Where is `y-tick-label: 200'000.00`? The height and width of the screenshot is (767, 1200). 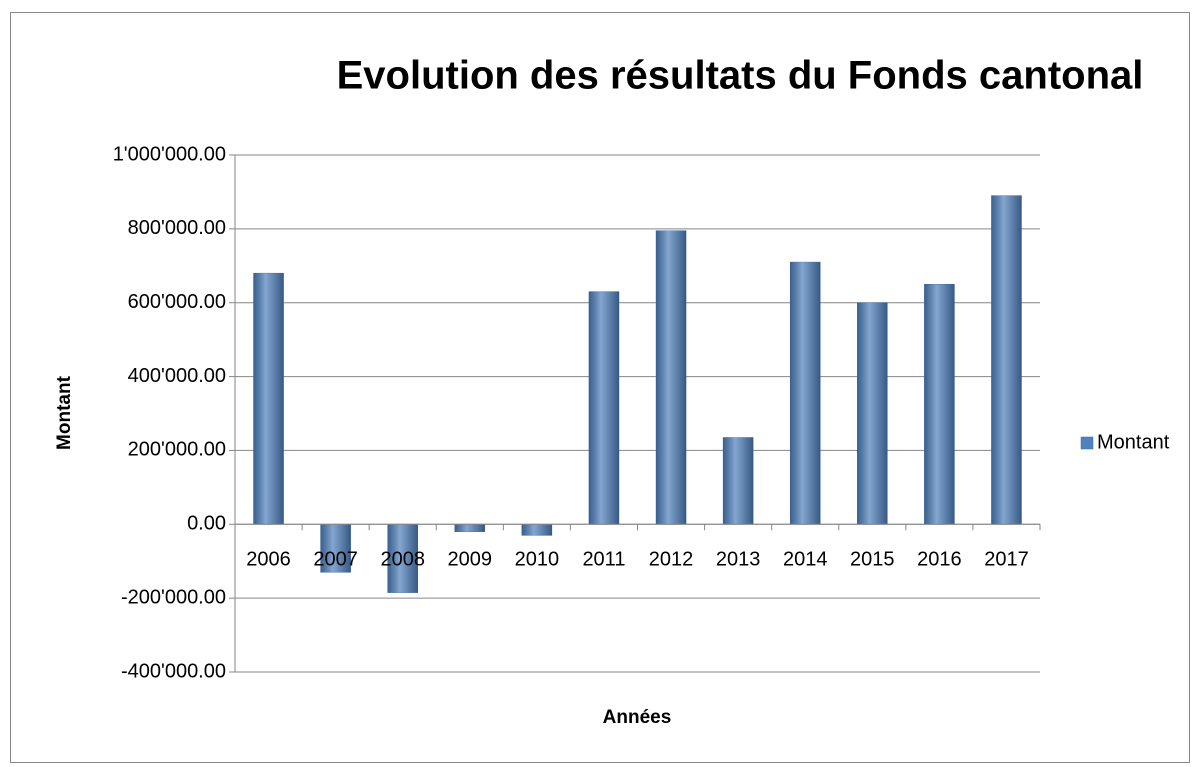
y-tick-label: 200'000.00 is located at coordinates (177, 450).